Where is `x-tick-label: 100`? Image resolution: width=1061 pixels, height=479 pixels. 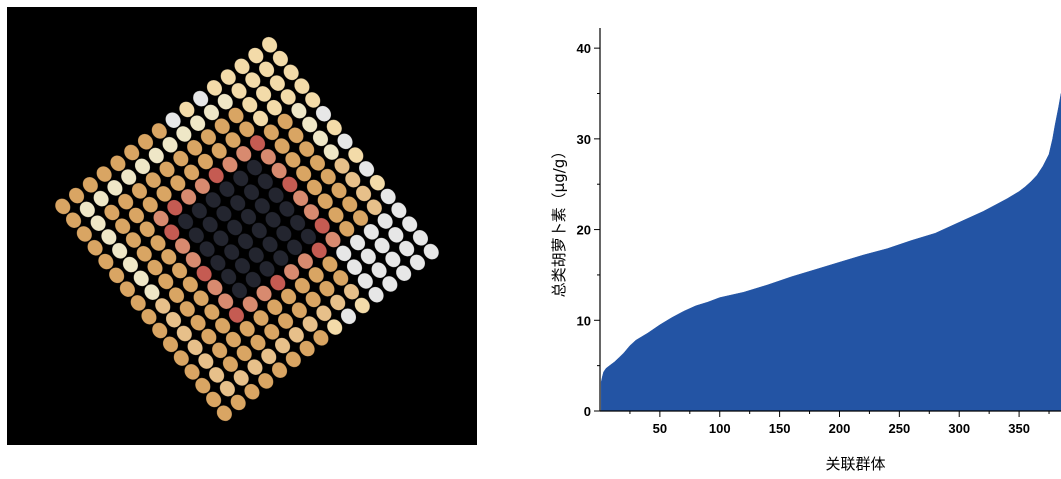 x-tick-label: 100 is located at coordinates (720, 428).